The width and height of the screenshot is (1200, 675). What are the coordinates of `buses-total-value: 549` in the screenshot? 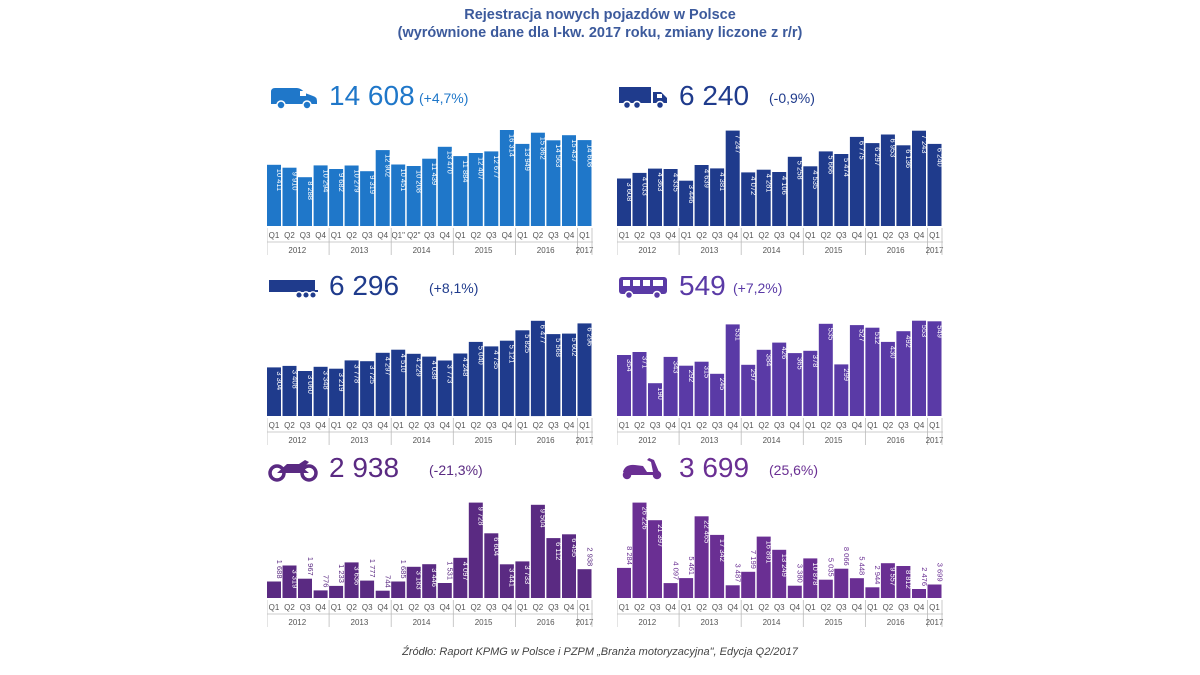 It's located at (702, 285).